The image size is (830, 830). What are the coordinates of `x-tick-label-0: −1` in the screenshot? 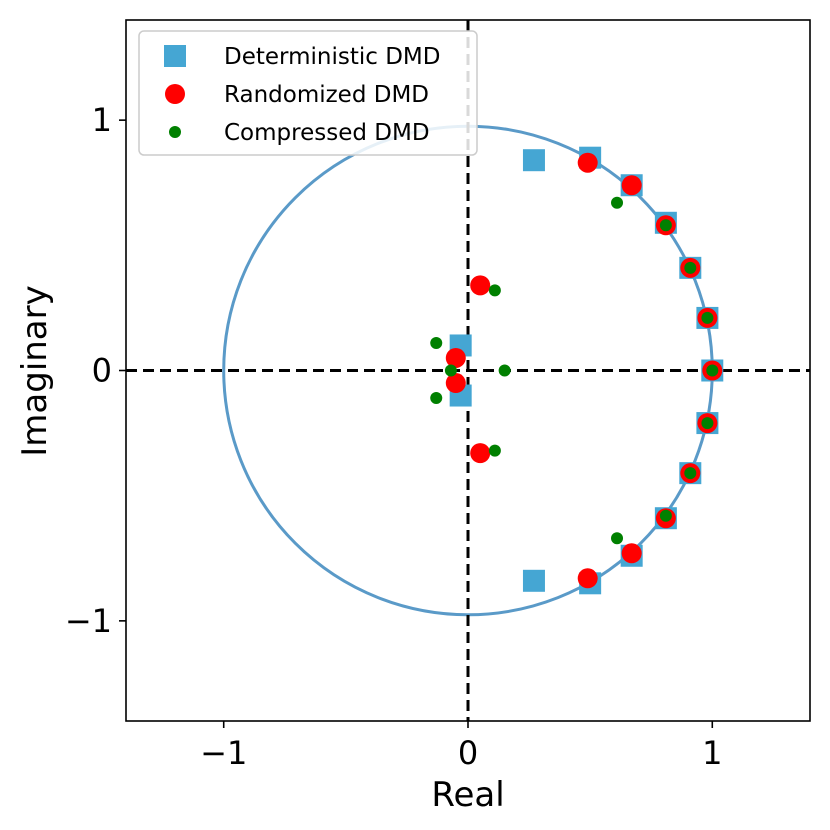 It's located at (223, 753).